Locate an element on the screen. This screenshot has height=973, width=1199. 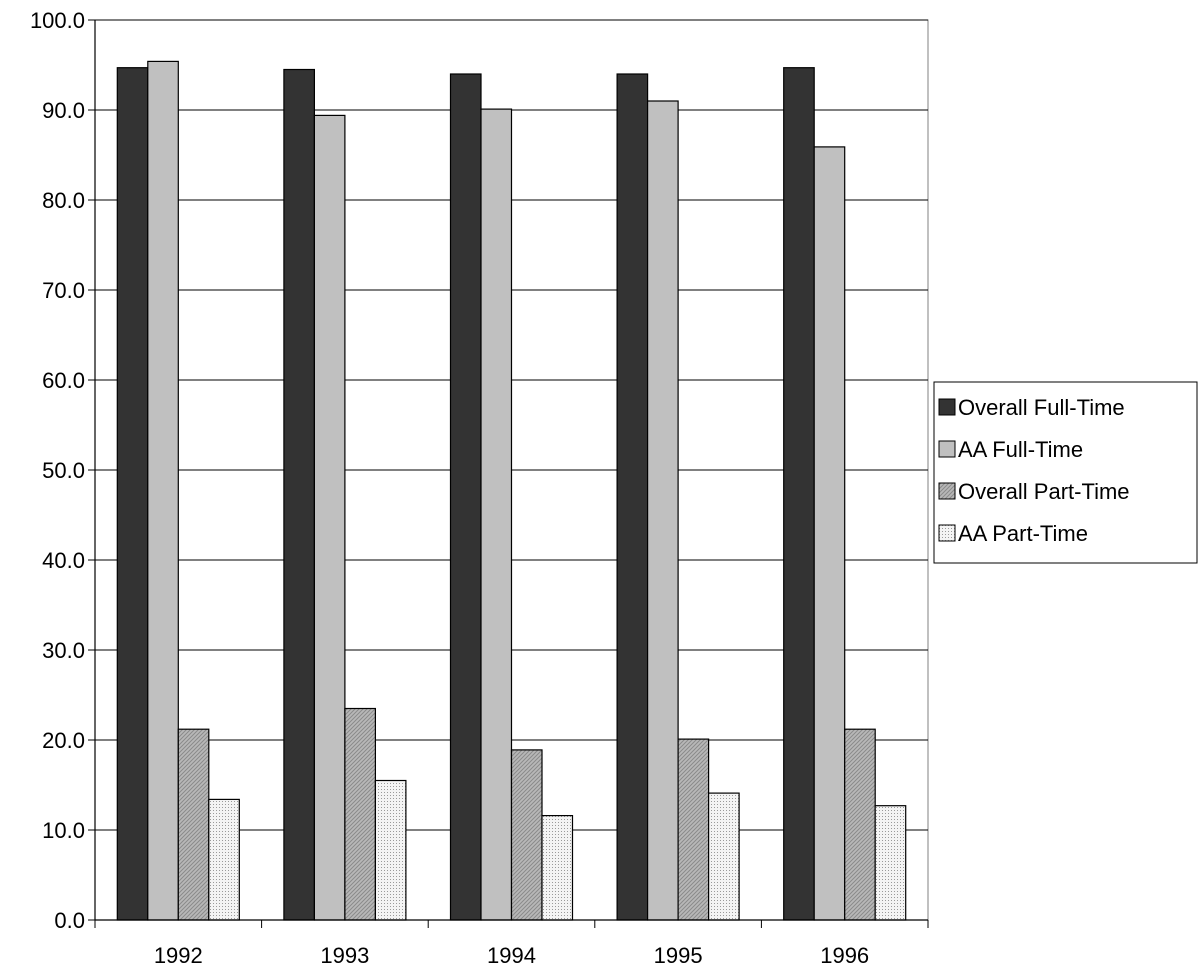
bar-overall-full-time-1996 is located at coordinates (799, 494).